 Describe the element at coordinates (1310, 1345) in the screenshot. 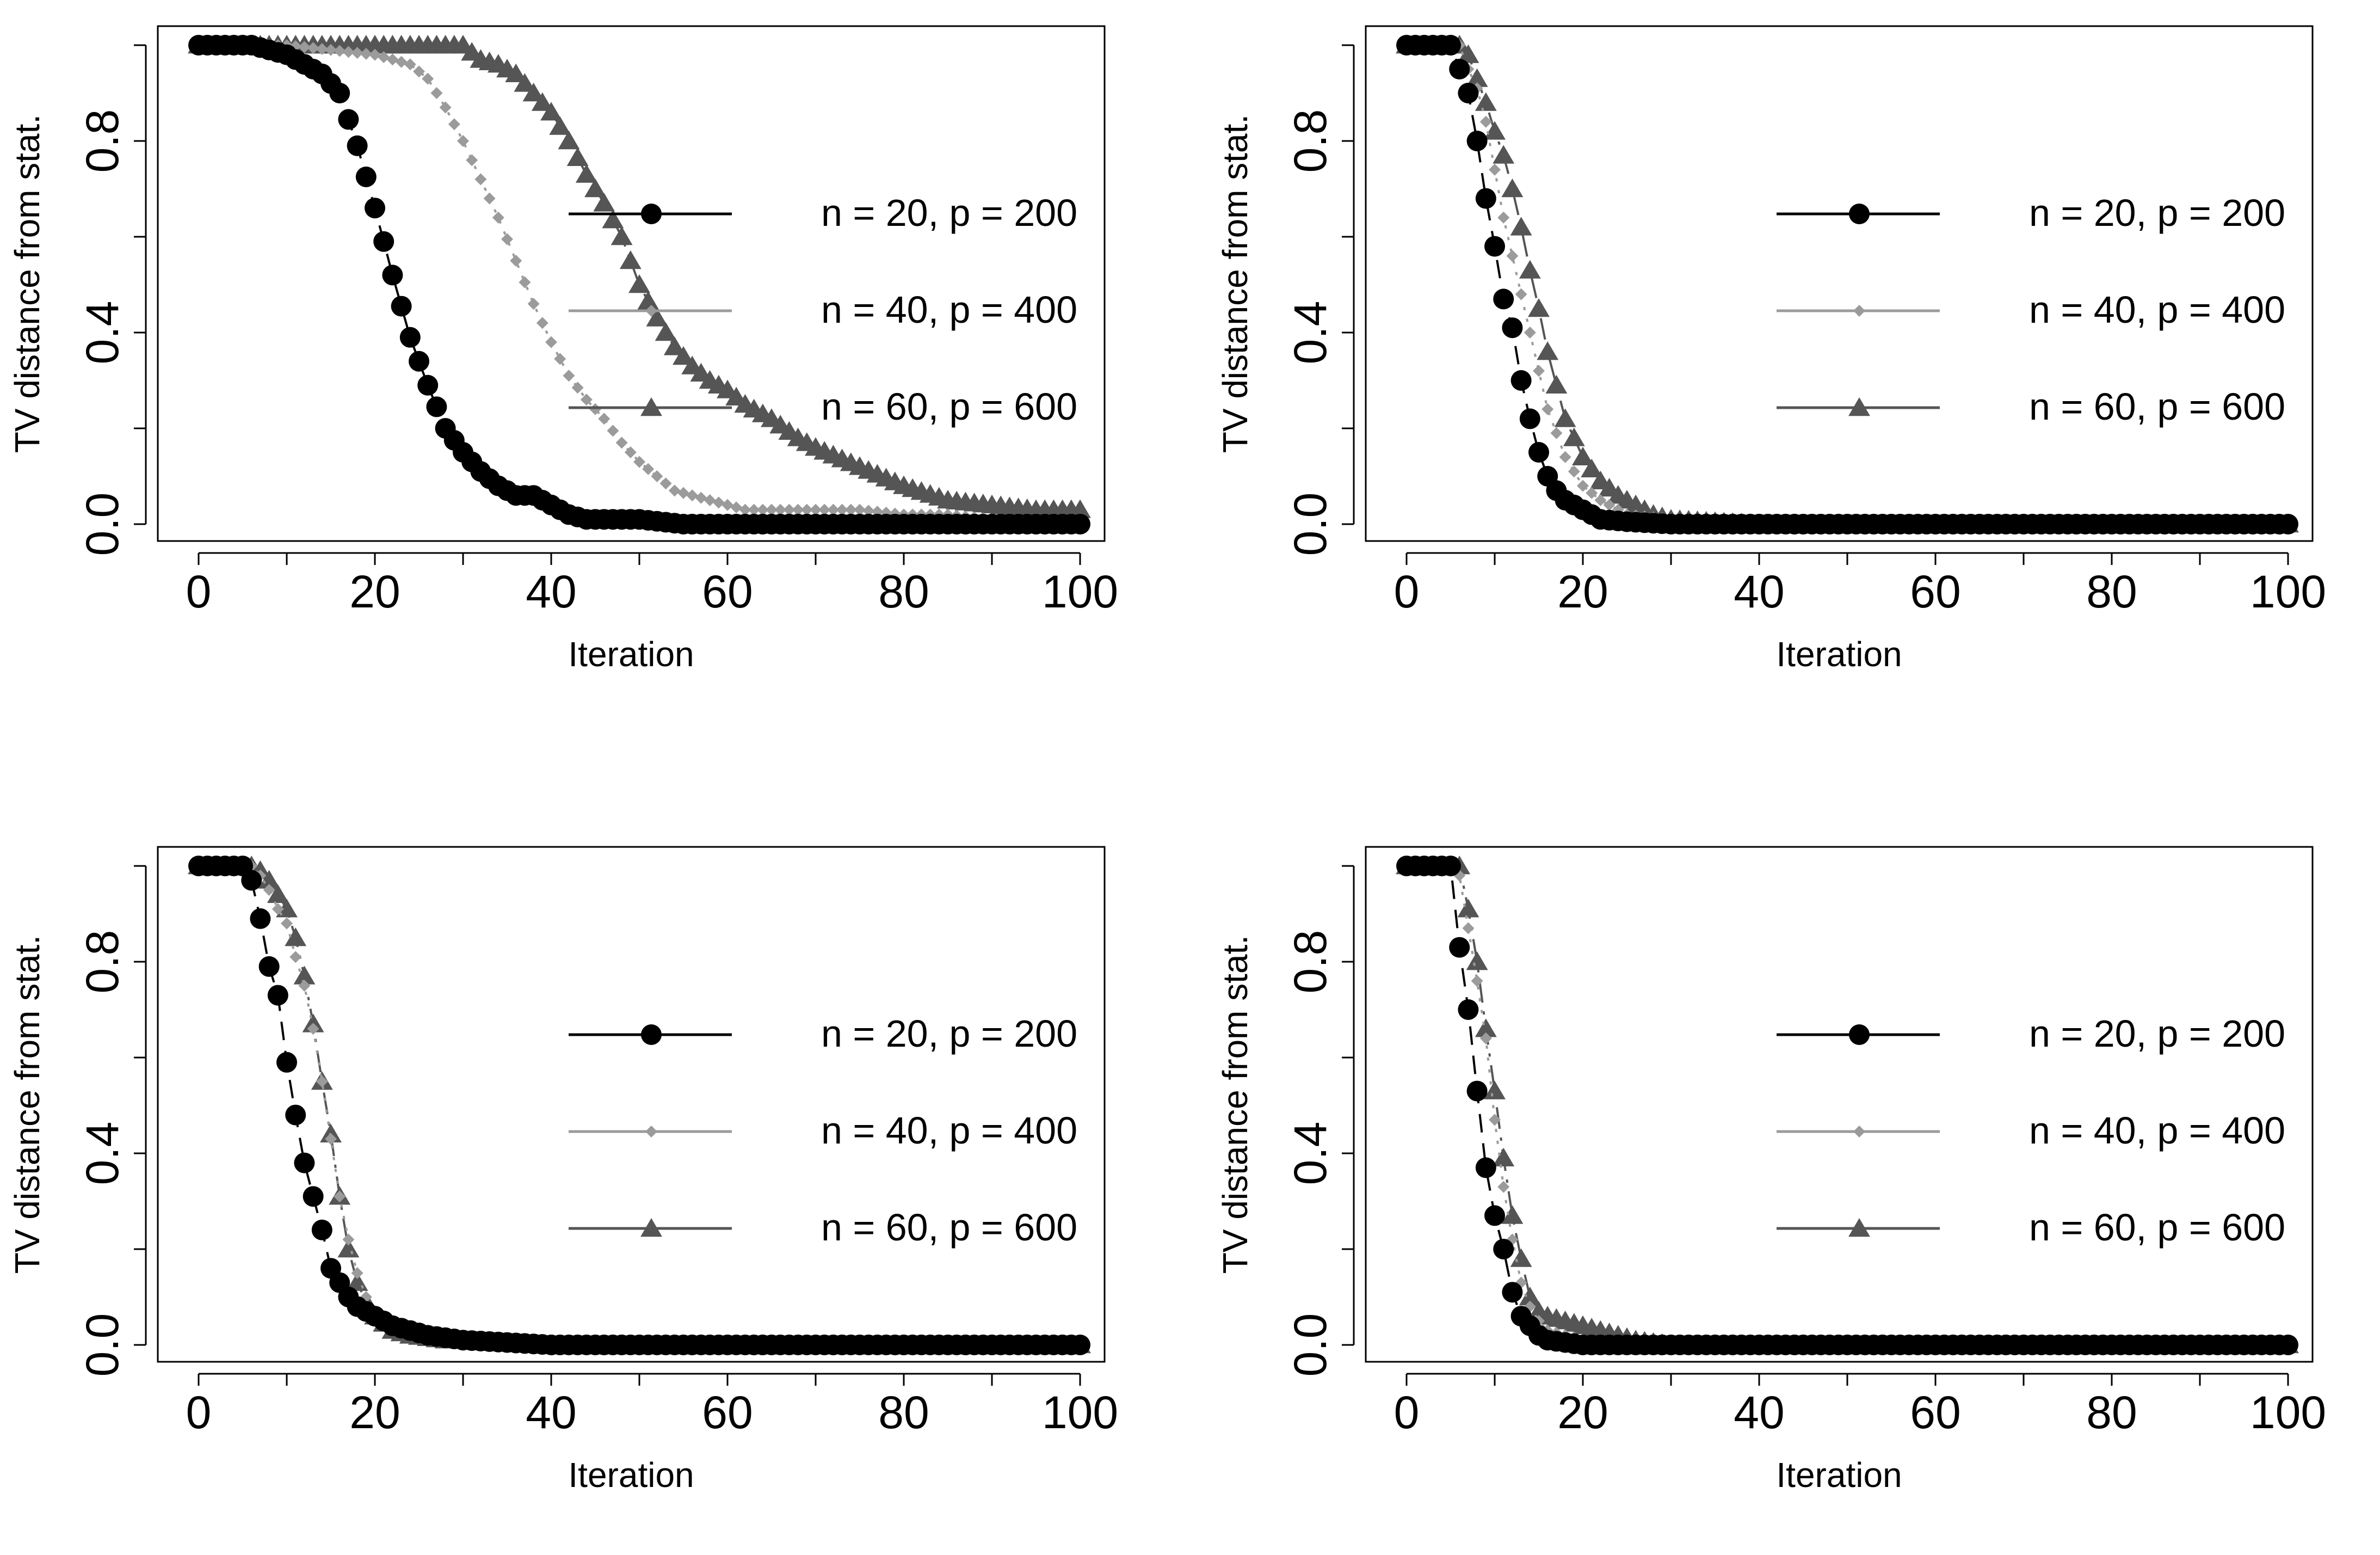

I see `y-tick-label: 0.0` at that location.